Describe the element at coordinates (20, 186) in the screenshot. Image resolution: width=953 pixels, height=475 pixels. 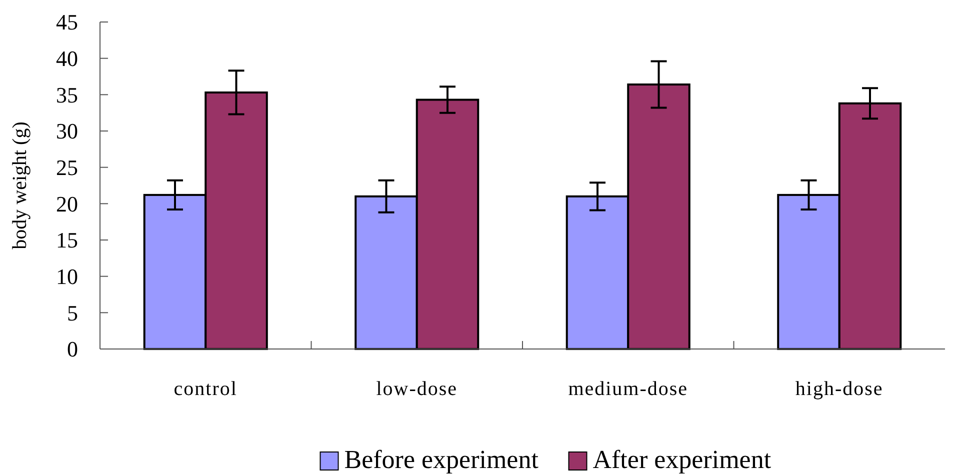
I see `y-axis-title: body weight (g)` at that location.